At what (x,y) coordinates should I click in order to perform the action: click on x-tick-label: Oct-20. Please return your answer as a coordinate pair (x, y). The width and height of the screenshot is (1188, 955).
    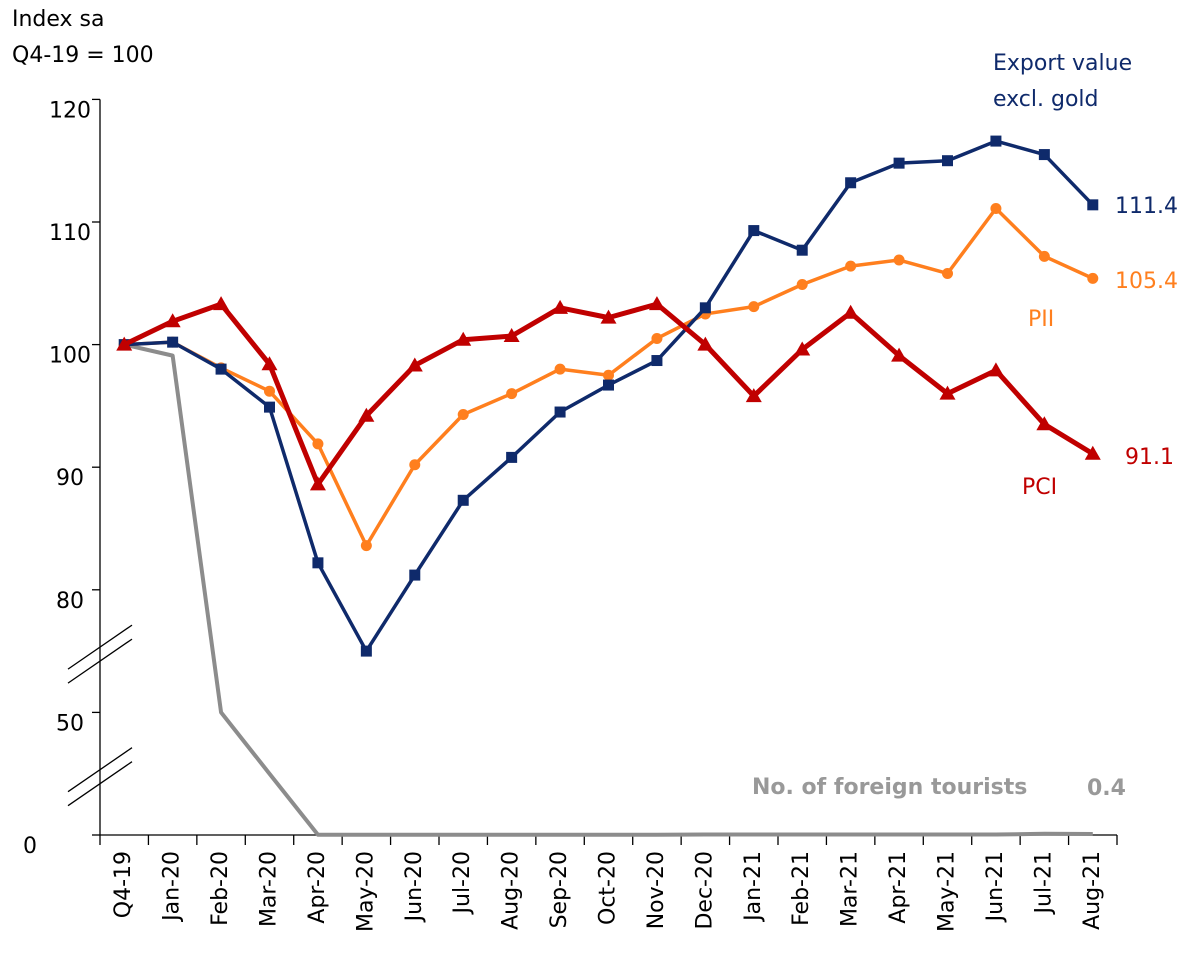
    Looking at the image, I should click on (608, 888).